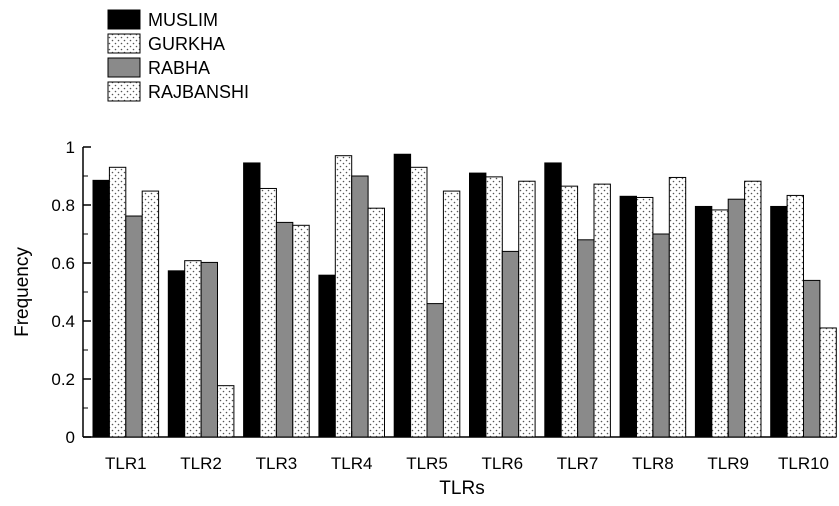  I want to click on bar-rajbanshi-tlr5, so click(451, 314).